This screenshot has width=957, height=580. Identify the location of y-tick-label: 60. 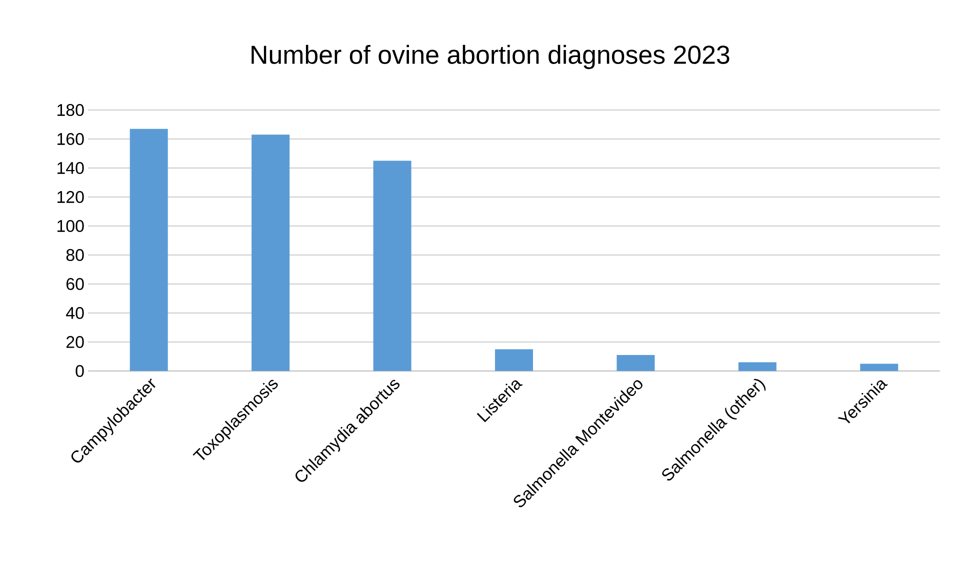
(75, 284).